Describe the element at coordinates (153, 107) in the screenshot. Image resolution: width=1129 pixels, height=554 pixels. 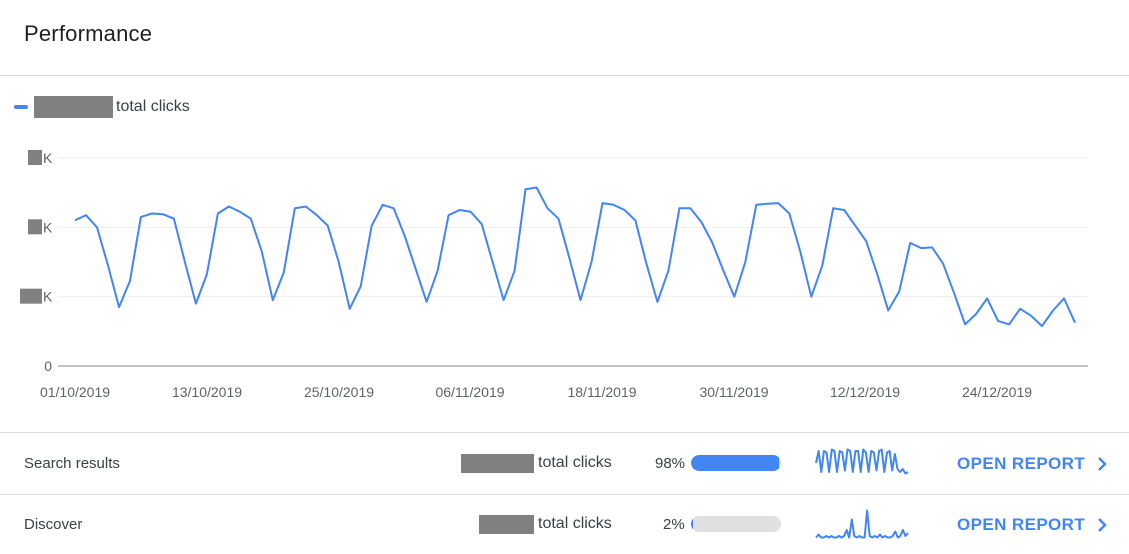
I see `legend-label: total clicks` at that location.